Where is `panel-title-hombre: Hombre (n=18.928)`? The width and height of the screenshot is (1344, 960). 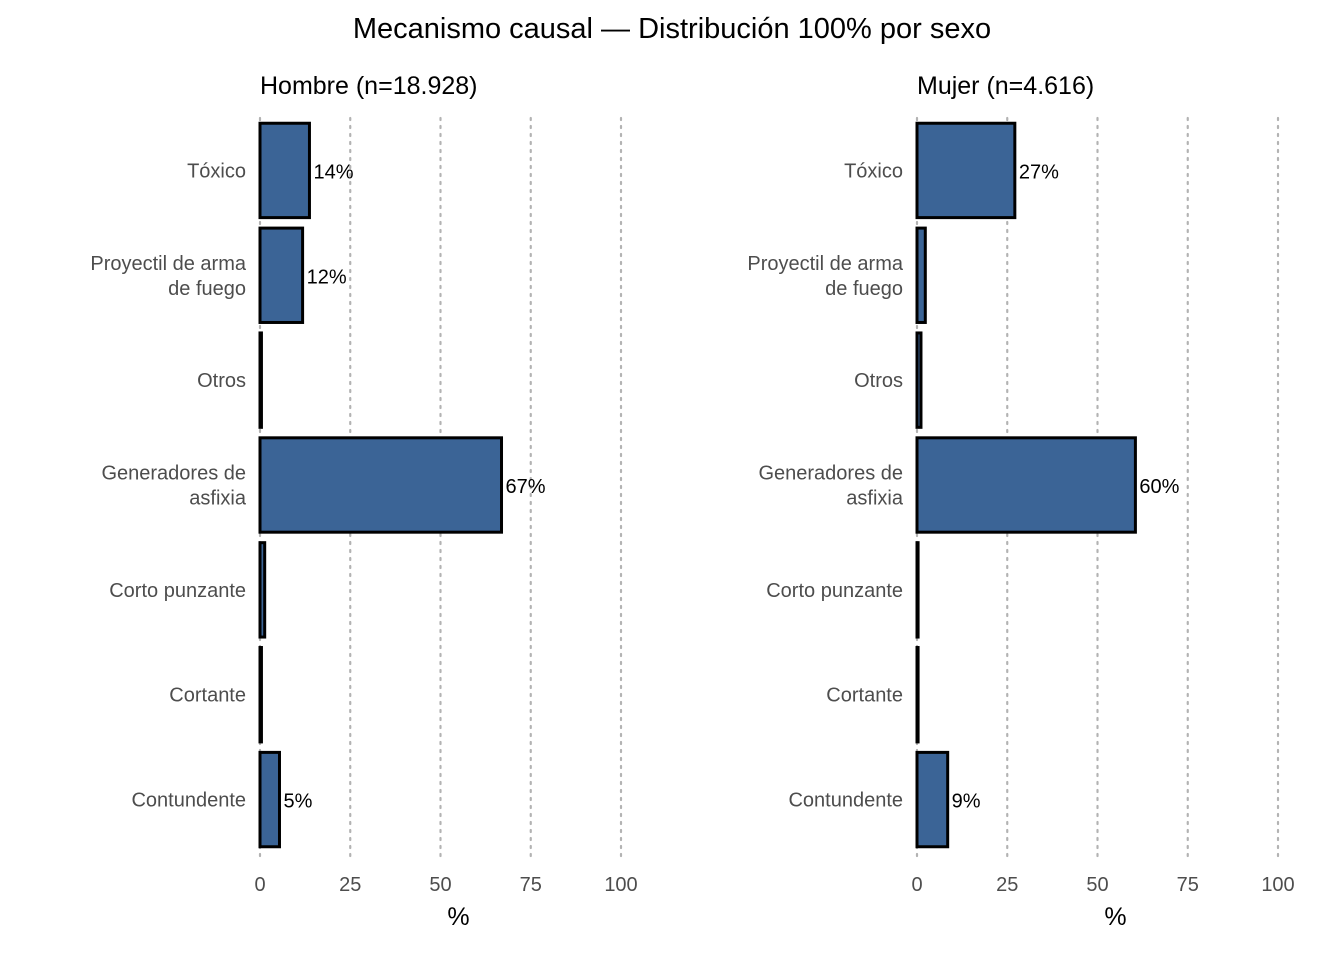
panel-title-hombre: Hombre (n=18.928) is located at coordinates (368, 86).